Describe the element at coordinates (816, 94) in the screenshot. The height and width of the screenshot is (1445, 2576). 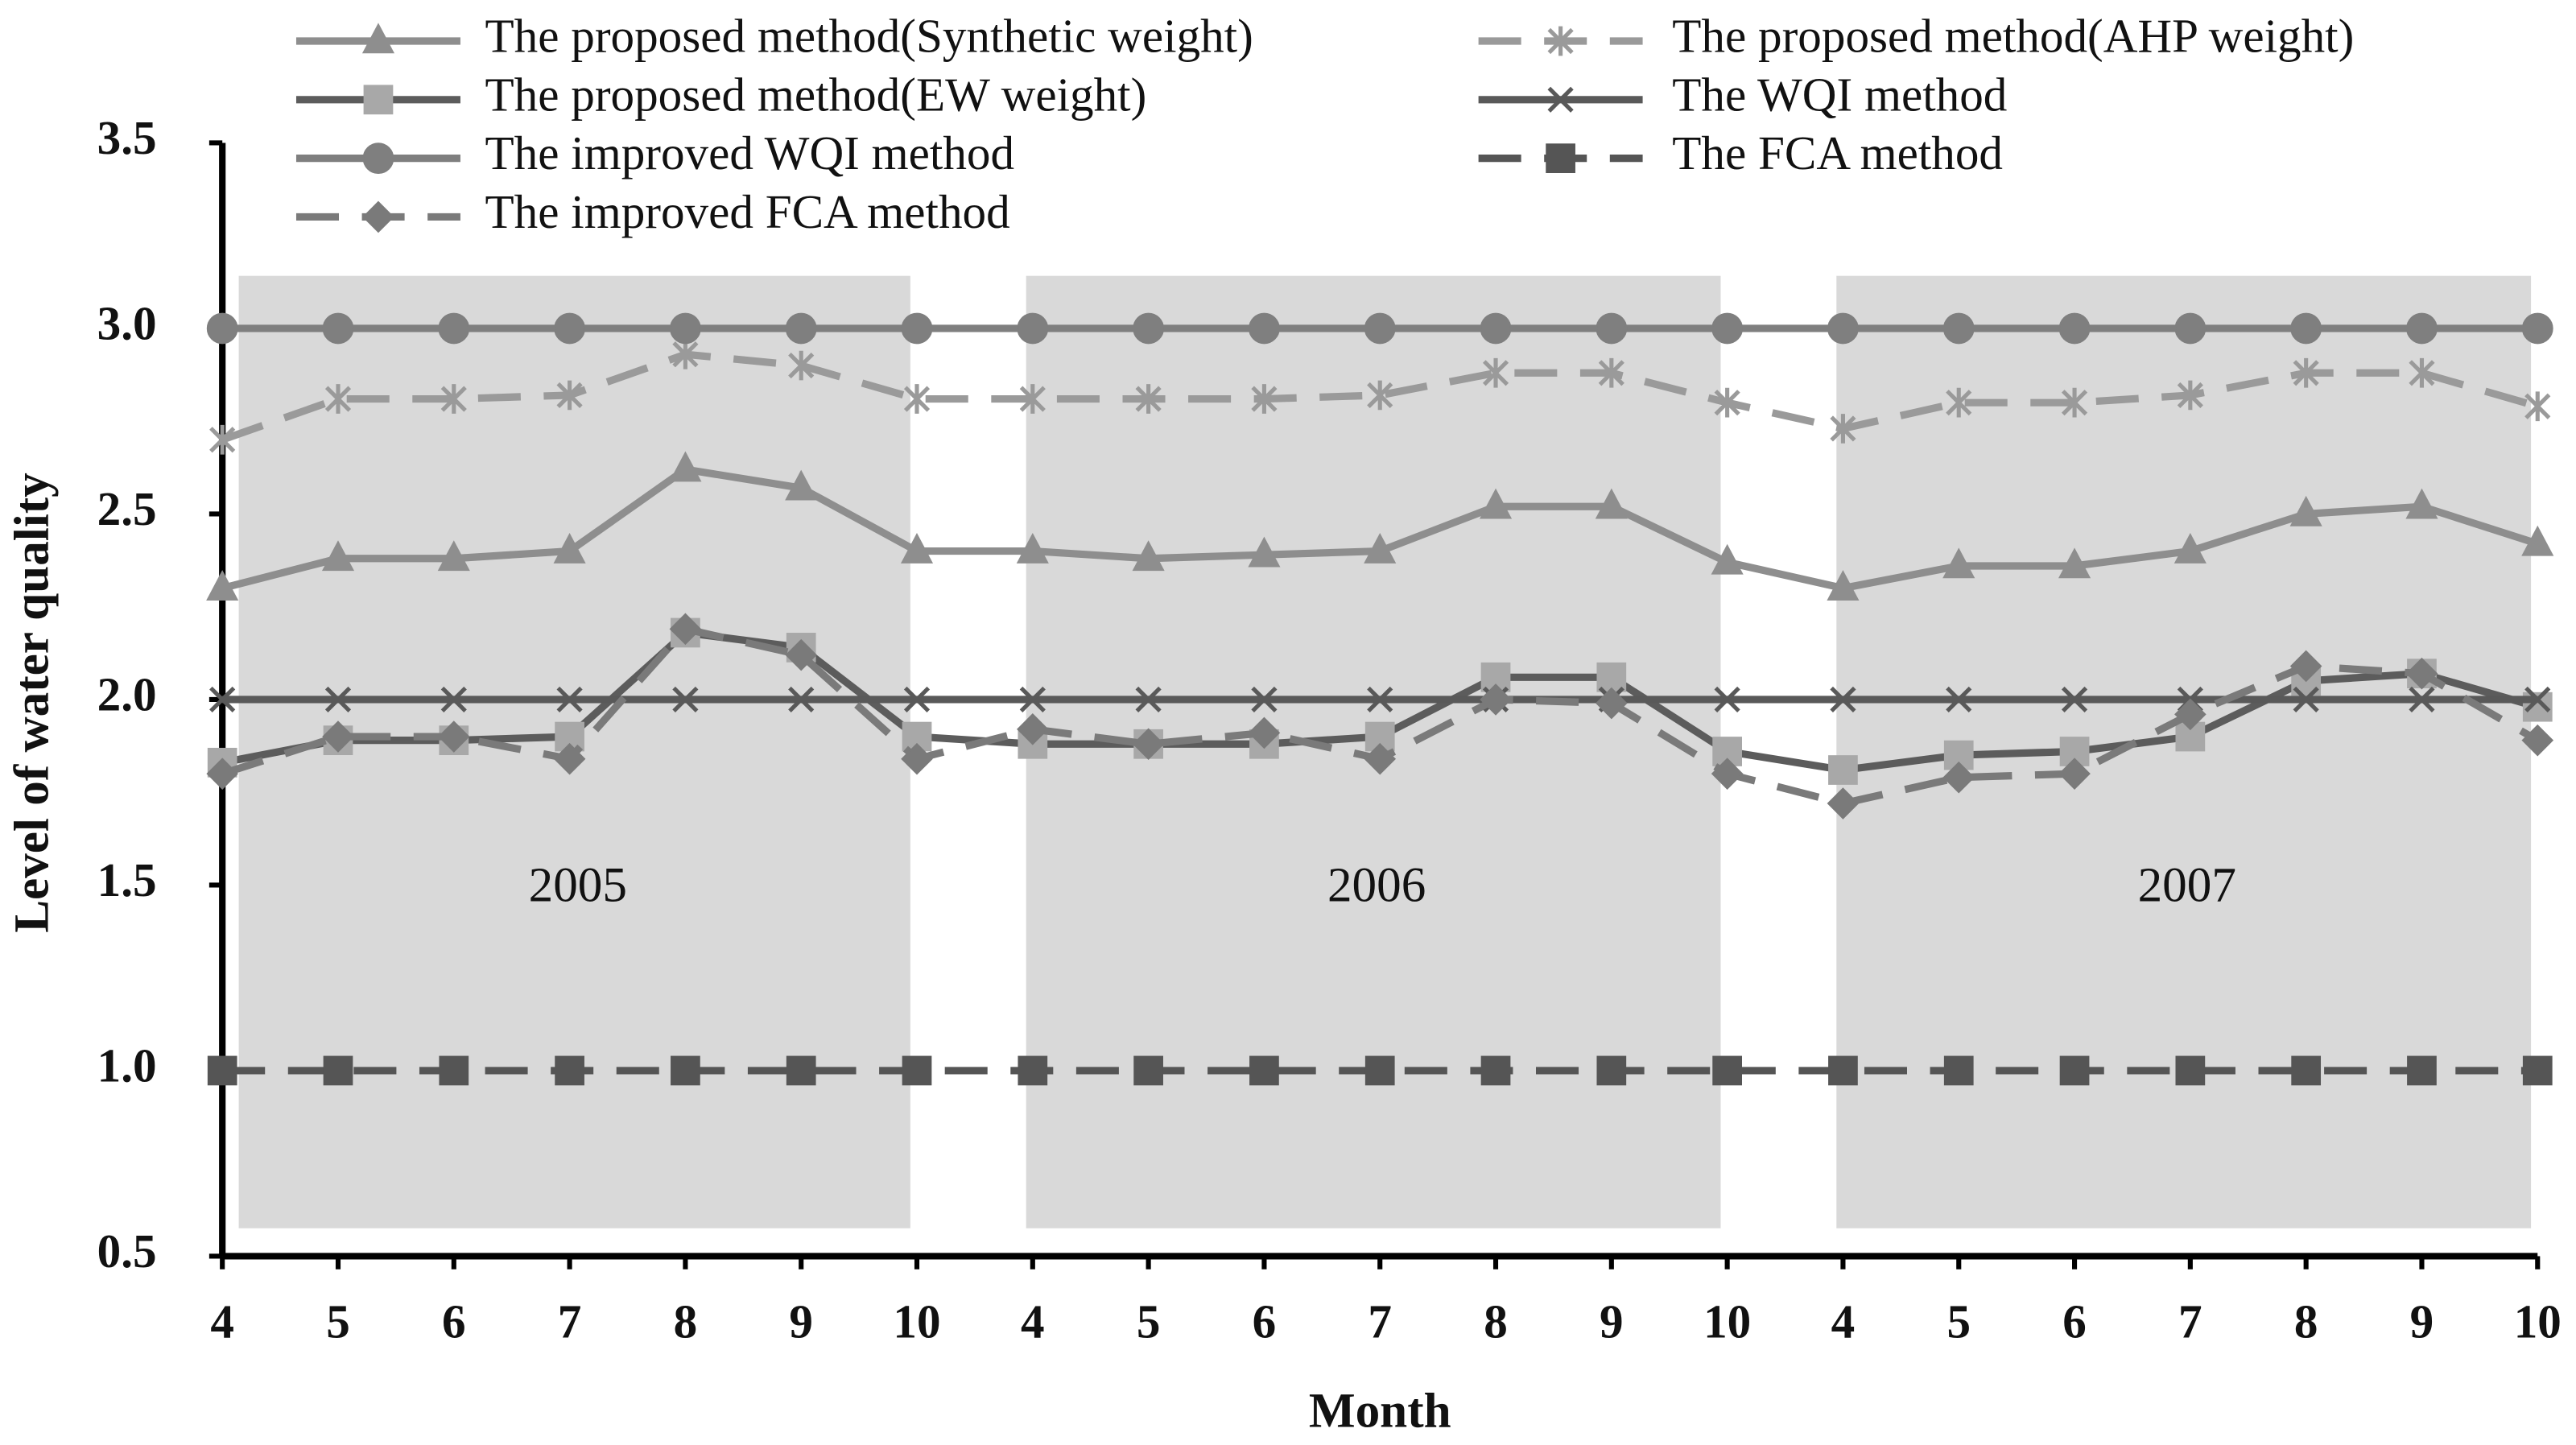
I see `legend-label: The proposed method(EW weight)` at that location.